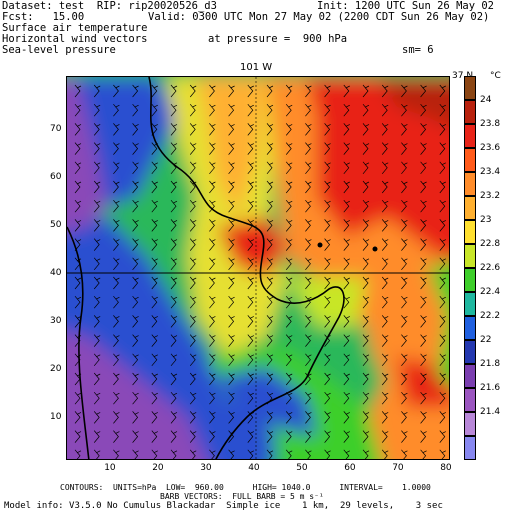 Image resolution: width=512 pixels, height=512 pixels. I want to click on colorbar-label: 23.4, so click(490, 172).